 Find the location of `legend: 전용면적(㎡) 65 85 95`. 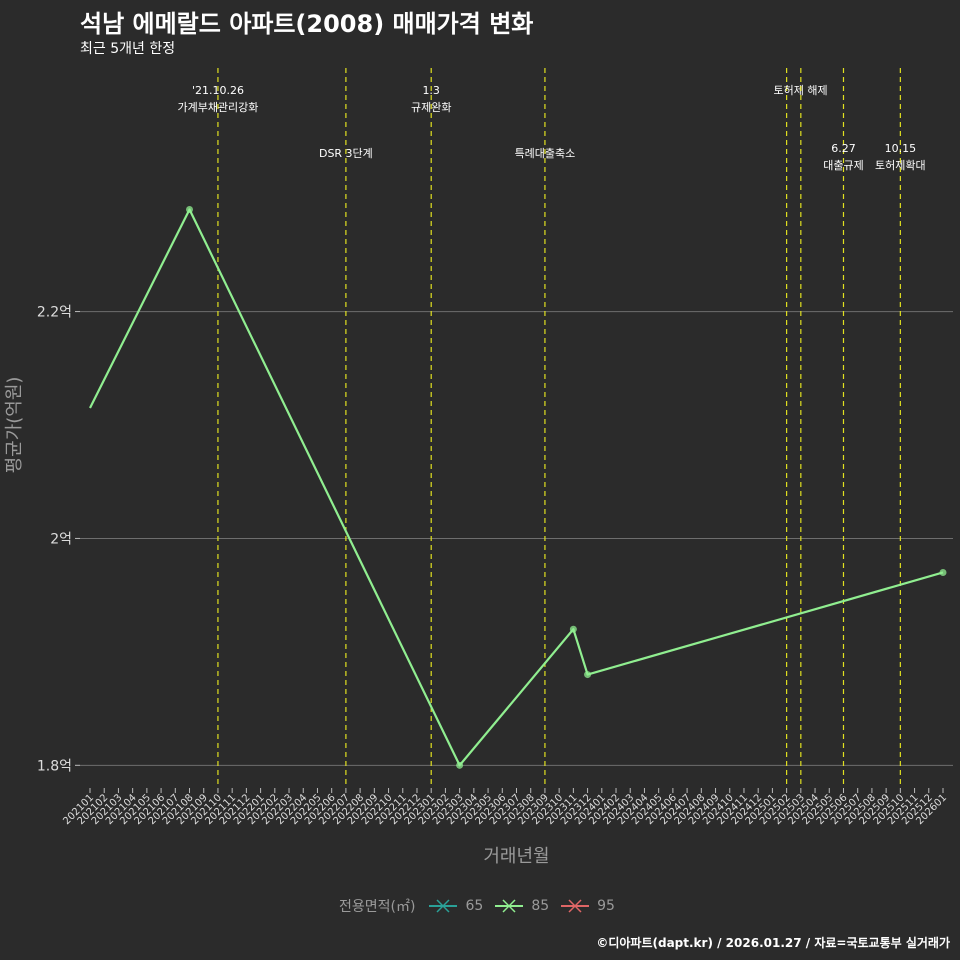

legend: 전용면적(㎡) 65 85 95 is located at coordinates (480, 906).